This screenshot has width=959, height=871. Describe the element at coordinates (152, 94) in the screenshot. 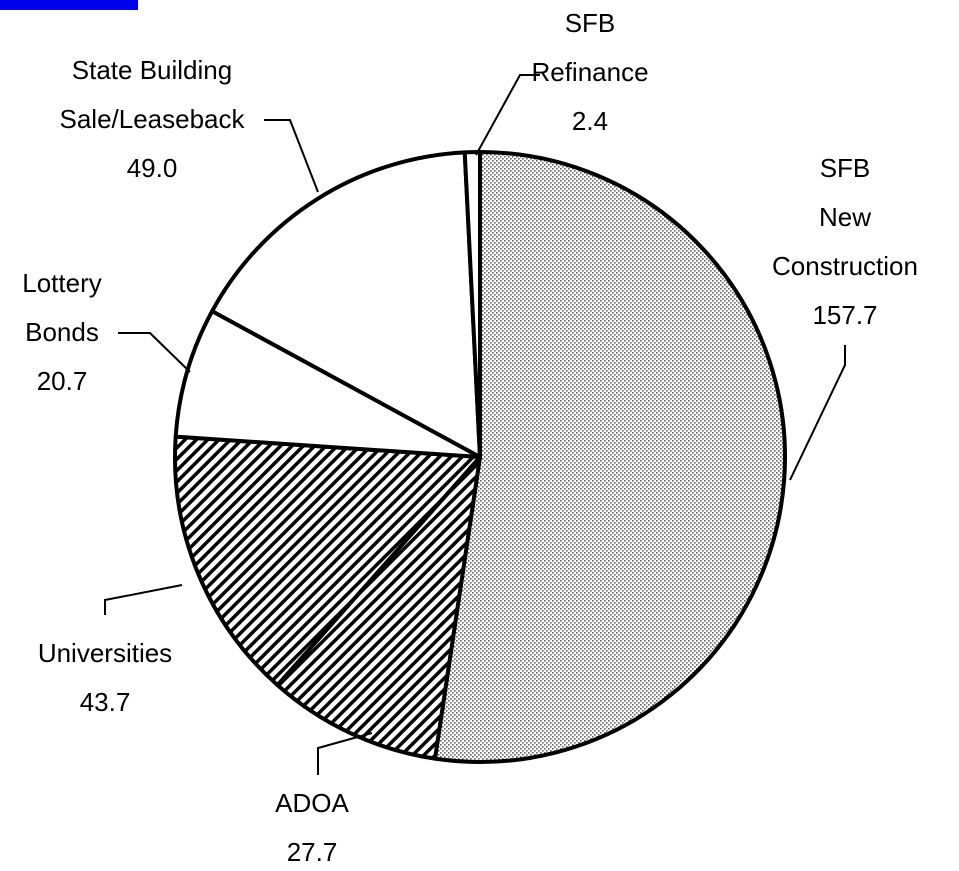

I see `slice-label: State Building Sale/Leaseback` at that location.